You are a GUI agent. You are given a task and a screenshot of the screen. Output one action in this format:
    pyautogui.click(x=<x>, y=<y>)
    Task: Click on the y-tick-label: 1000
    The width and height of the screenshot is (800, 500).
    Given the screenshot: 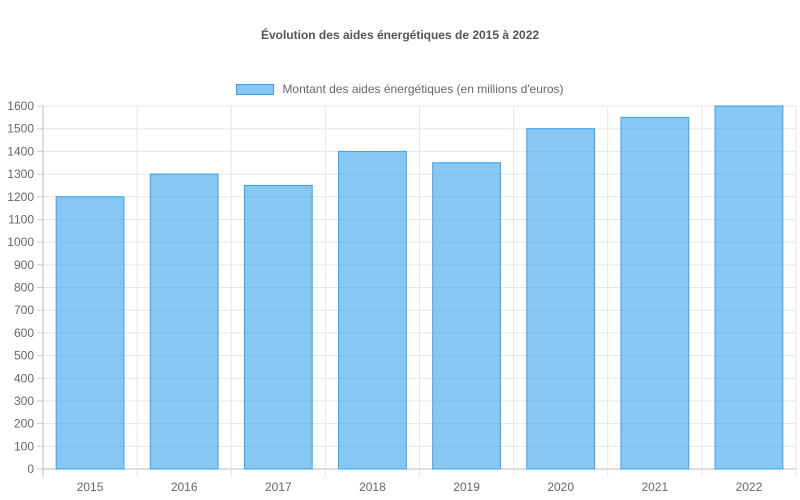 What is the action you would take?
    pyautogui.click(x=20, y=242)
    